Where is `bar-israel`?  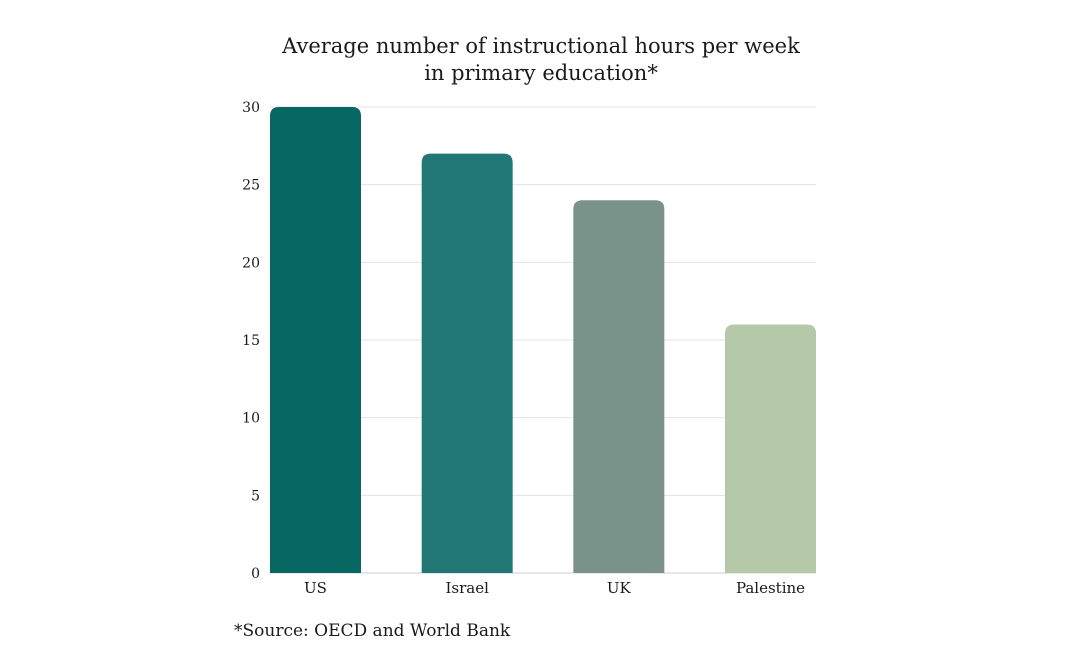
bar-israel is located at coordinates (467, 363).